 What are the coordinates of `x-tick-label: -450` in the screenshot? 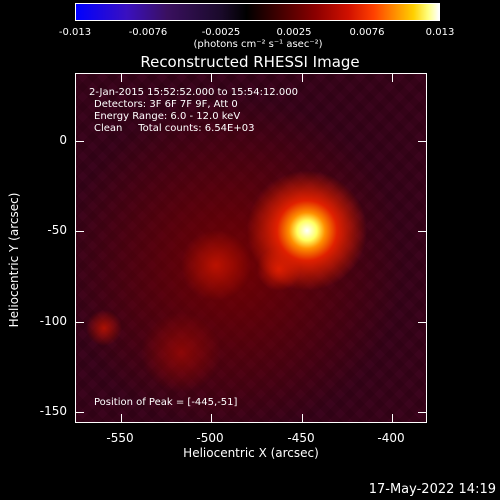 It's located at (301, 438).